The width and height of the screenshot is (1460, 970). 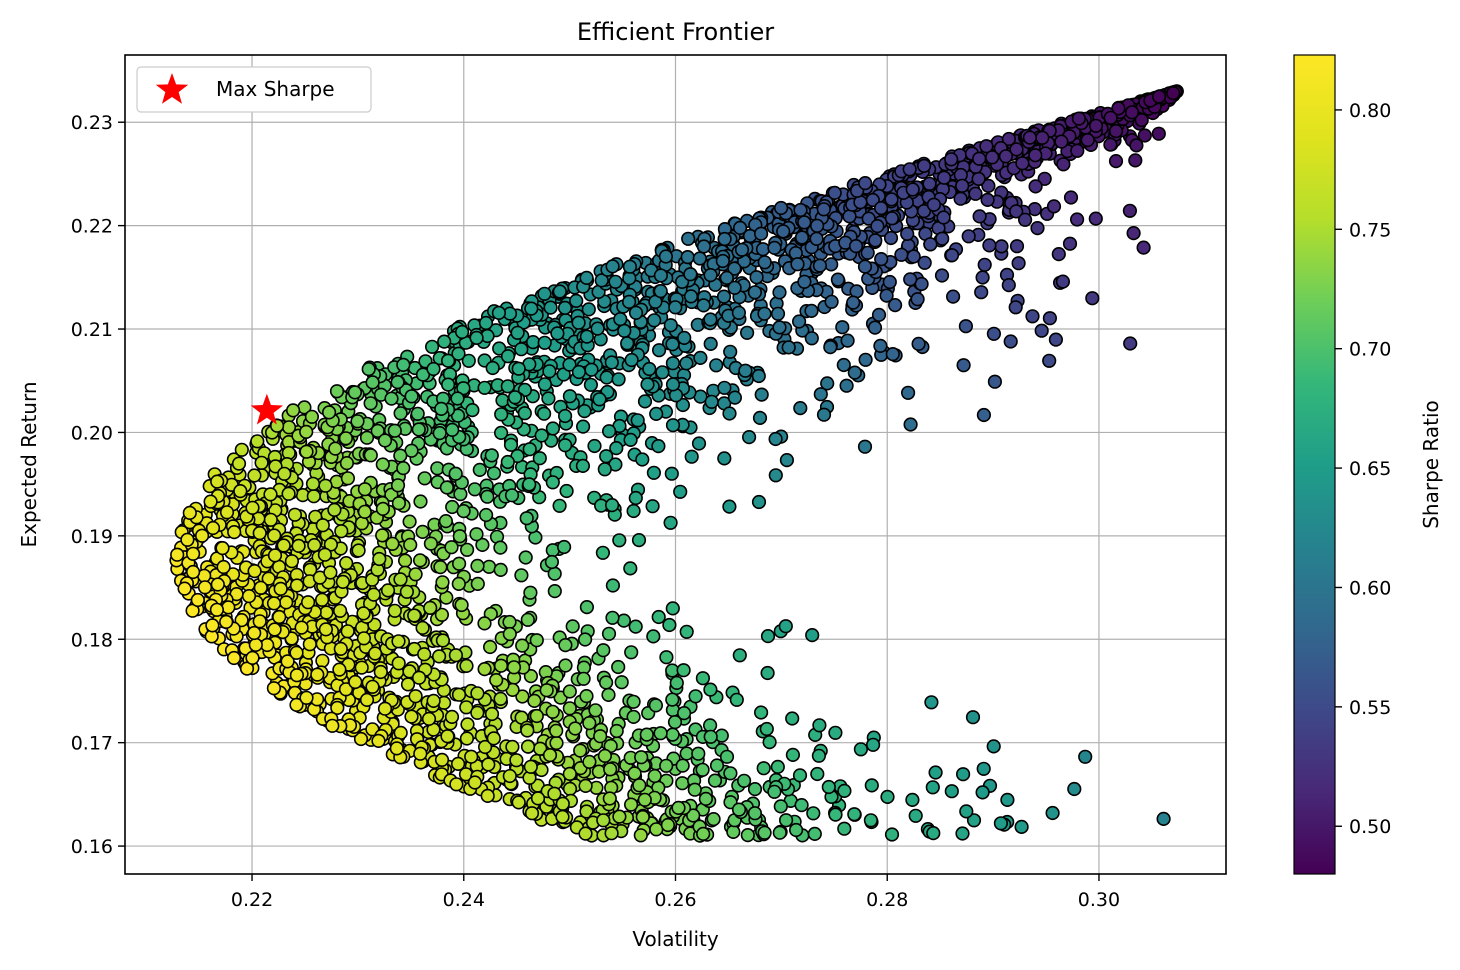 What do you see at coordinates (254, 89) in the screenshot?
I see `legend-box` at bounding box center [254, 89].